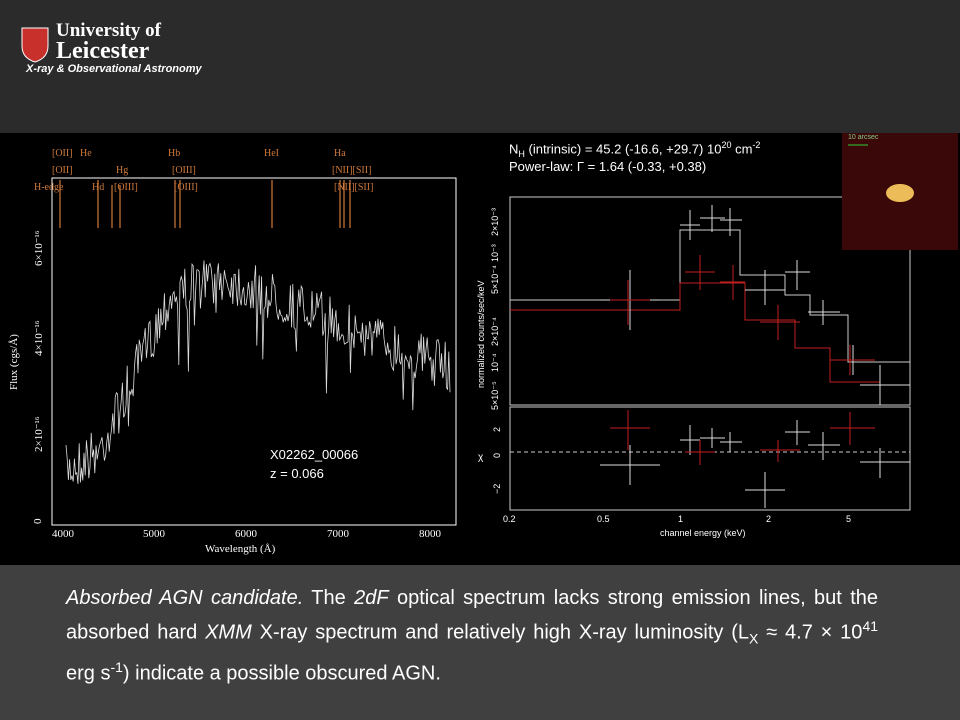  Describe the element at coordinates (497, 429) in the screenshot. I see `resid-tick: 2` at that location.